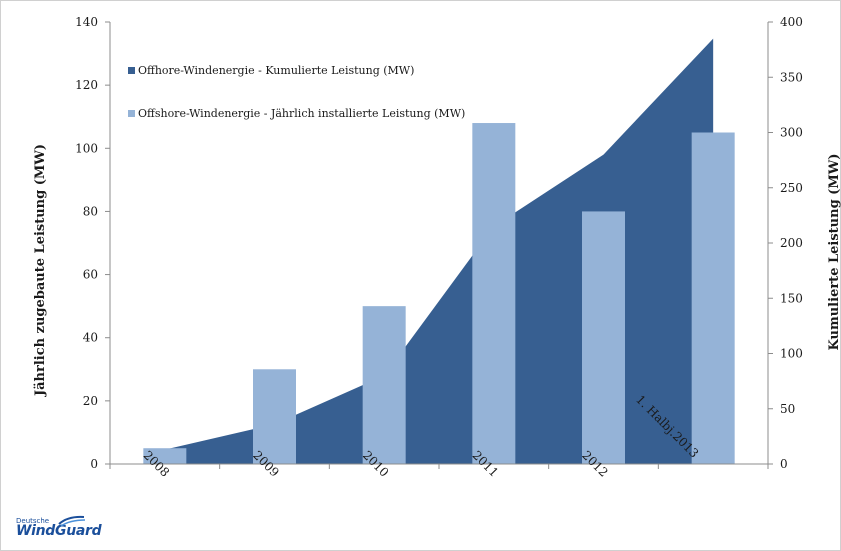 Image resolution: width=841 pixels, height=551 pixels. I want to click on logo-small-text: Deutsche, so click(33, 521).